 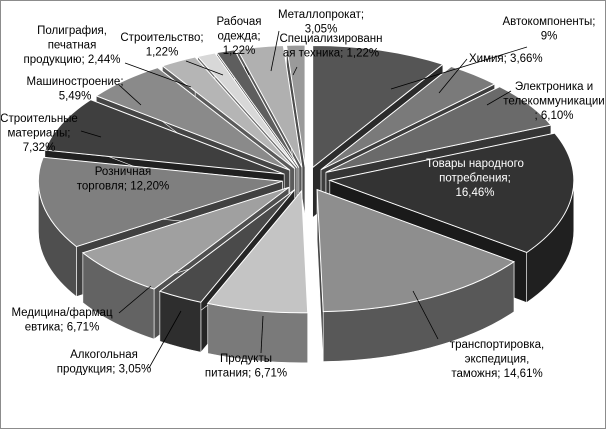 What do you see at coordinates (330, 39) in the screenshot?
I see `data-label-line: Специализированн` at bounding box center [330, 39].